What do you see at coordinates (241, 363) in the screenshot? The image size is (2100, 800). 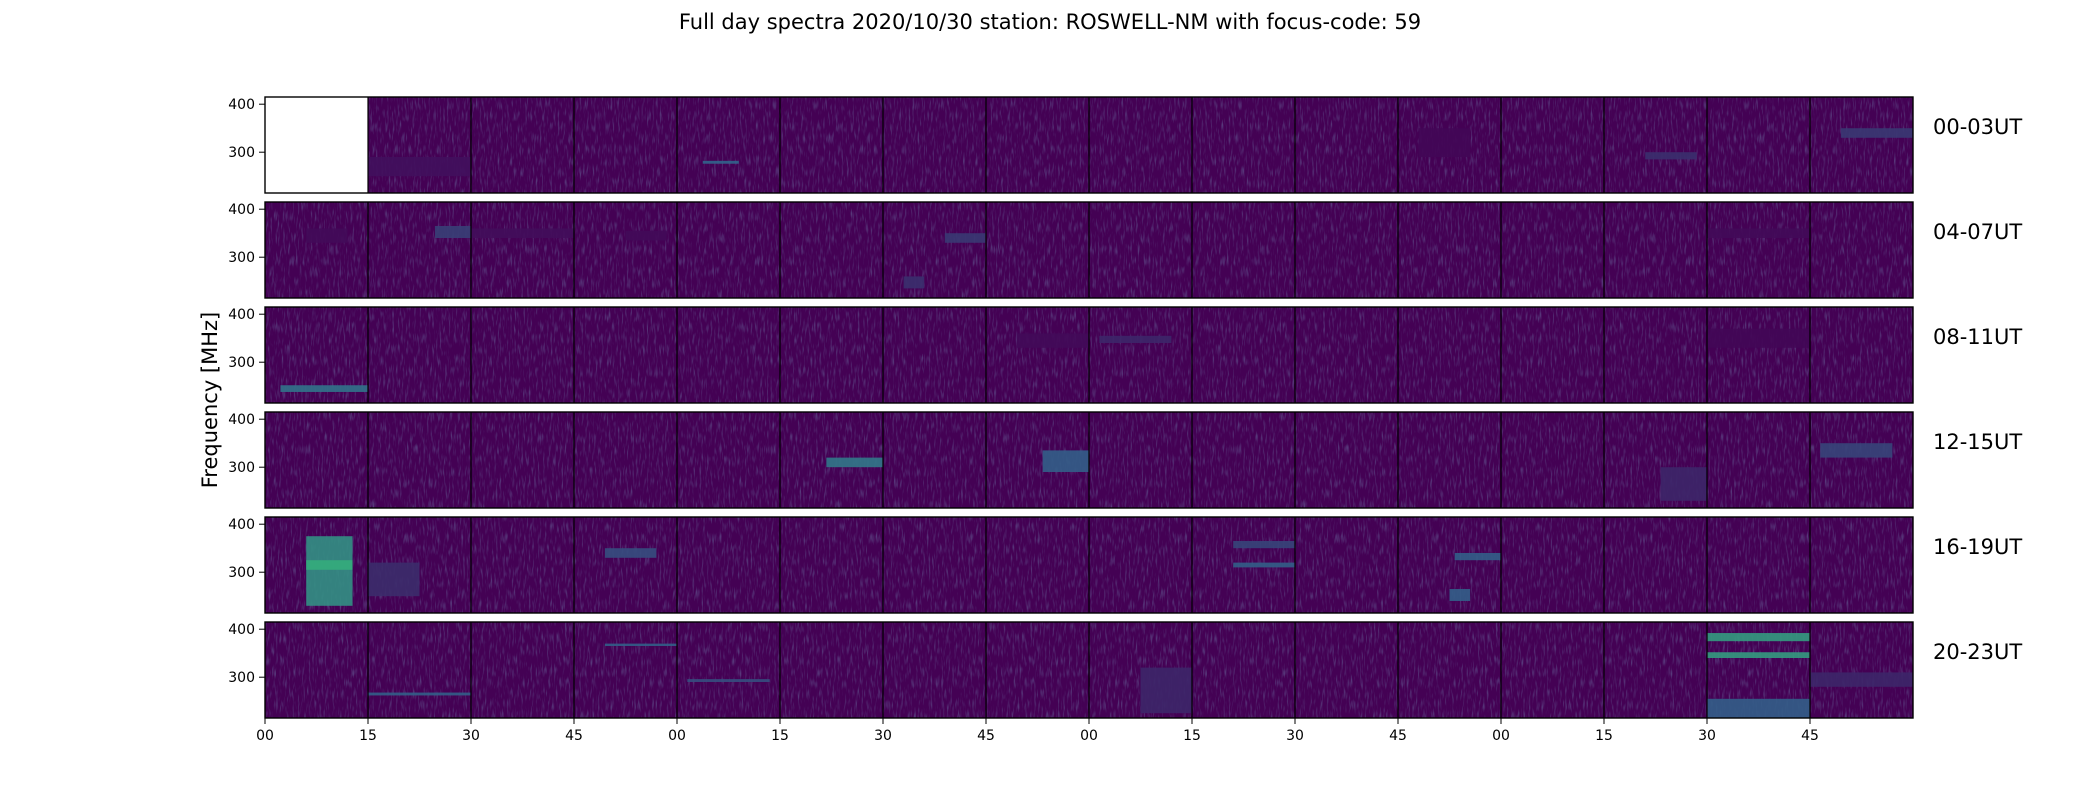 I see `y-tick-label: 300` at bounding box center [241, 363].